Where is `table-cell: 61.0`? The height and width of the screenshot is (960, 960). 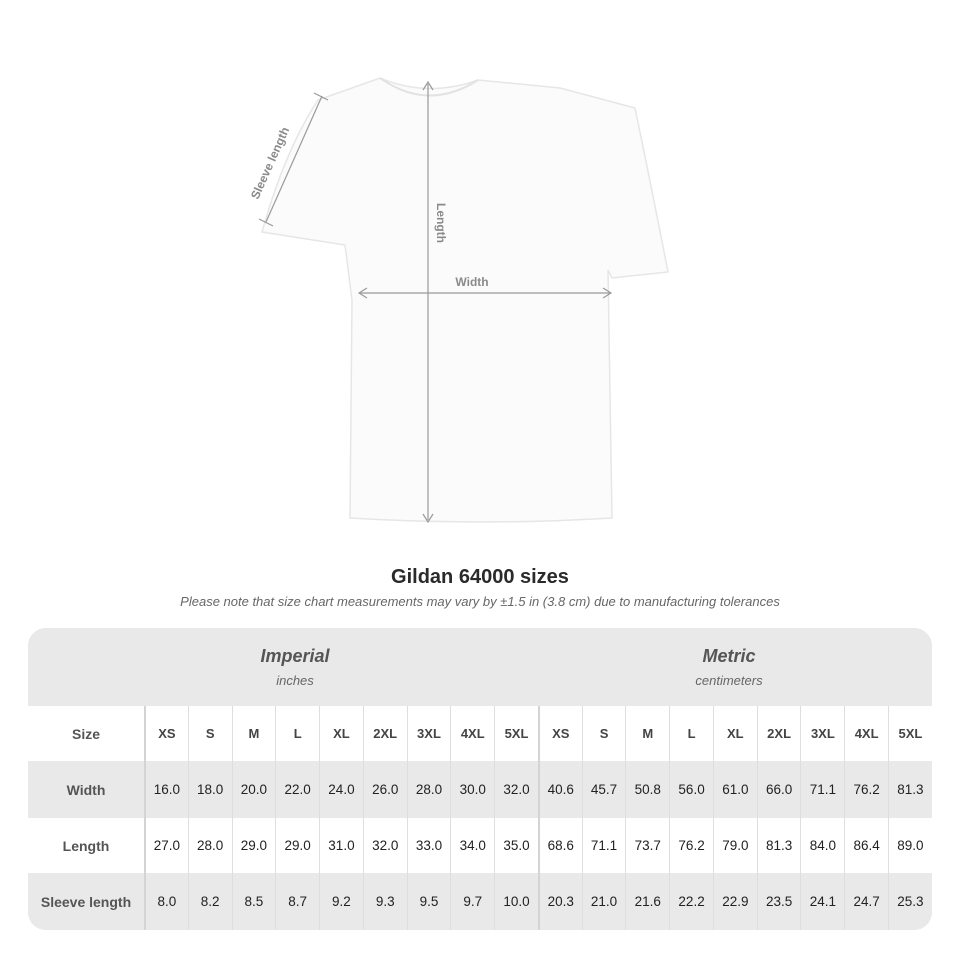
table-cell: 61.0 is located at coordinates (734, 789).